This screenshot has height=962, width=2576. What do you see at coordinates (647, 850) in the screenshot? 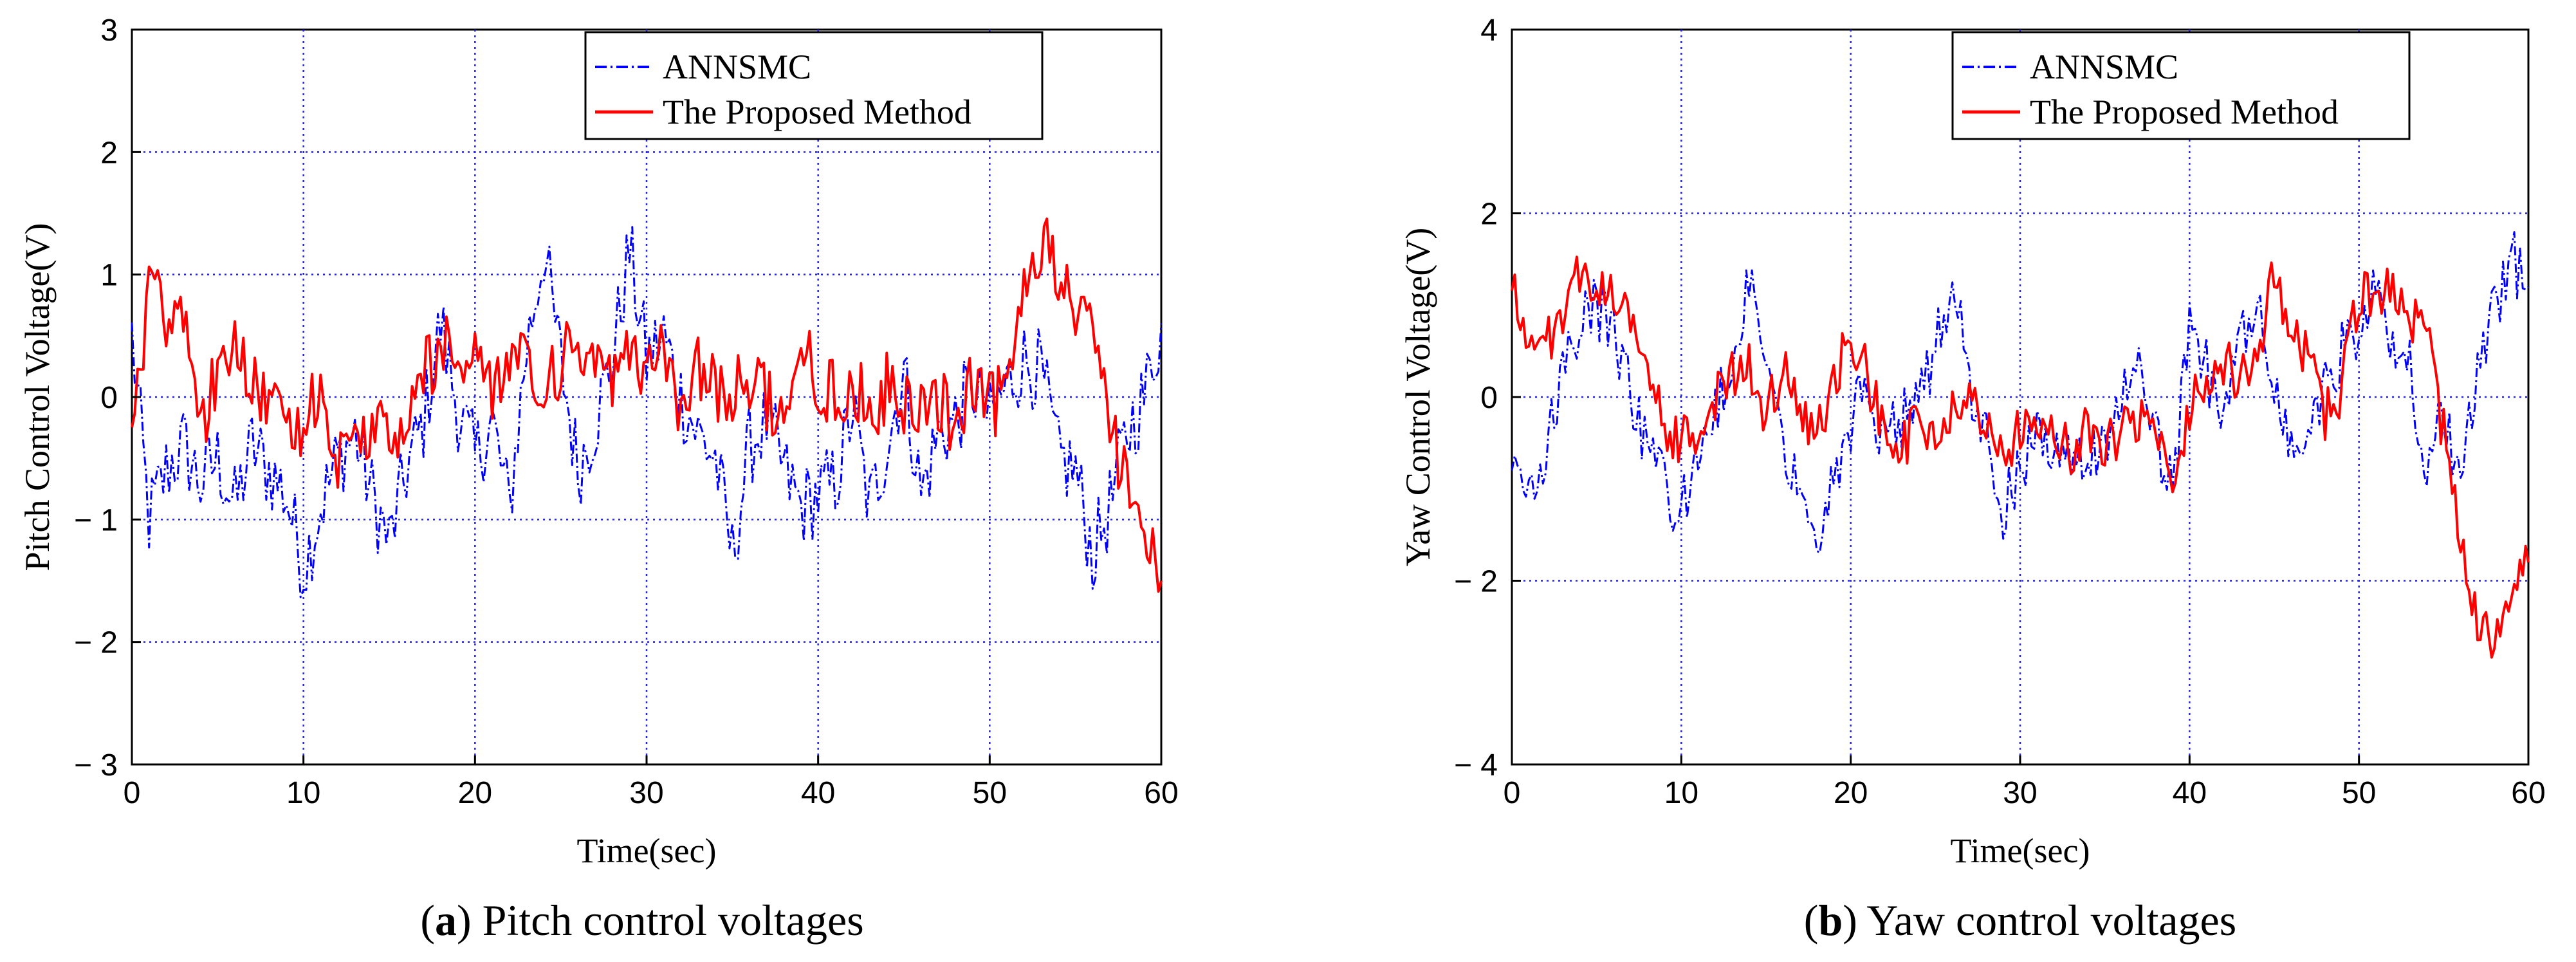
I see `pitch-x-axis-label: Time(sec)` at bounding box center [647, 850].